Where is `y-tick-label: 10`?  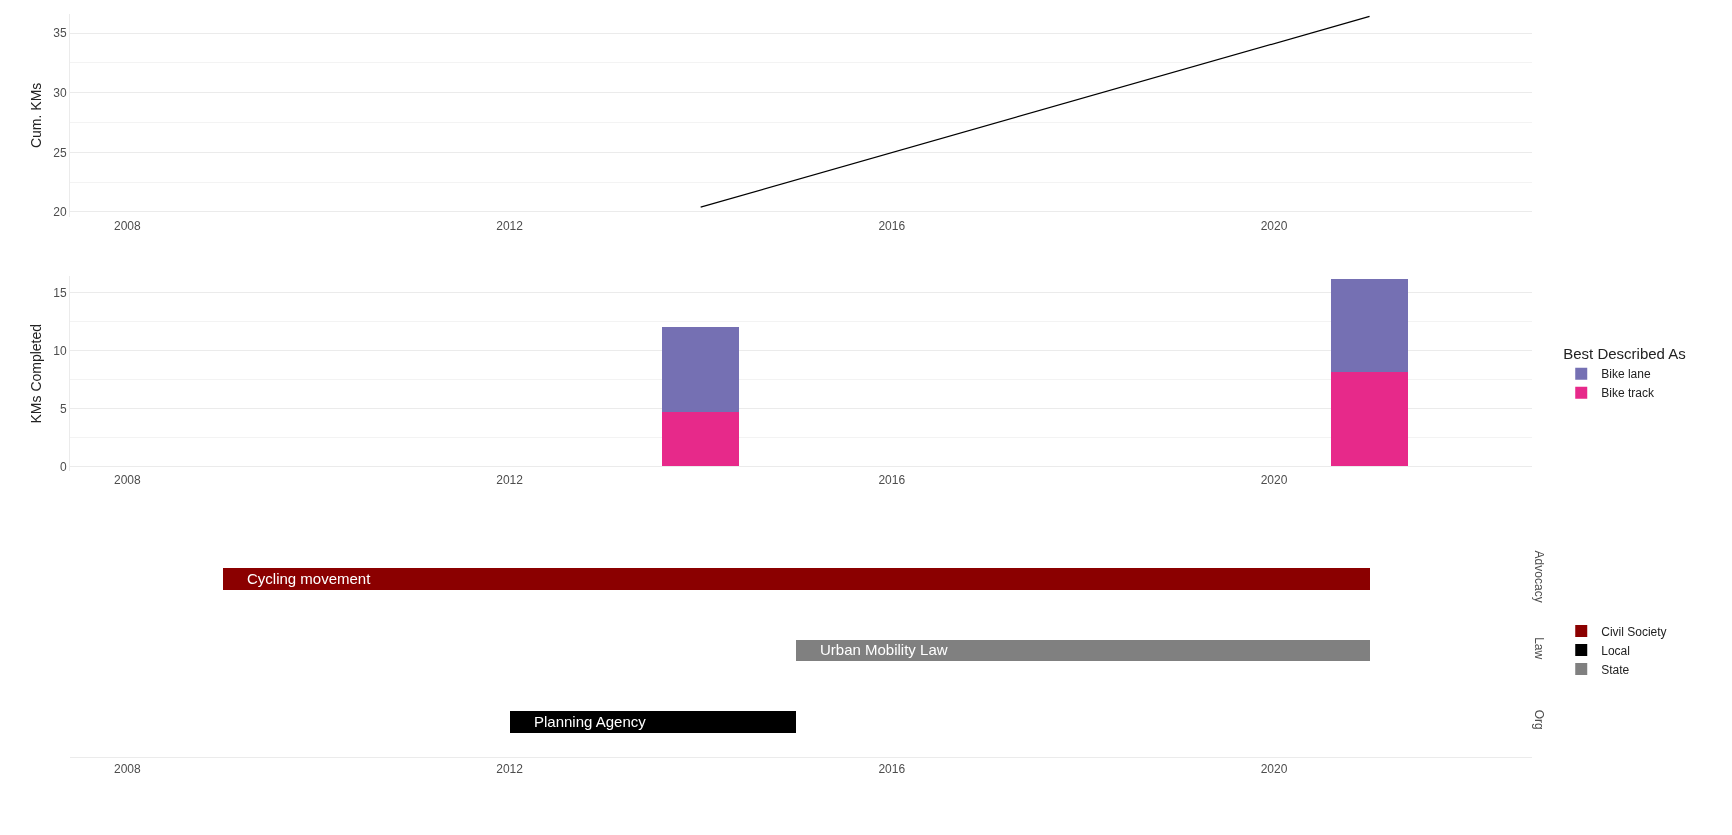
y-tick-label: 10 is located at coordinates (60, 350).